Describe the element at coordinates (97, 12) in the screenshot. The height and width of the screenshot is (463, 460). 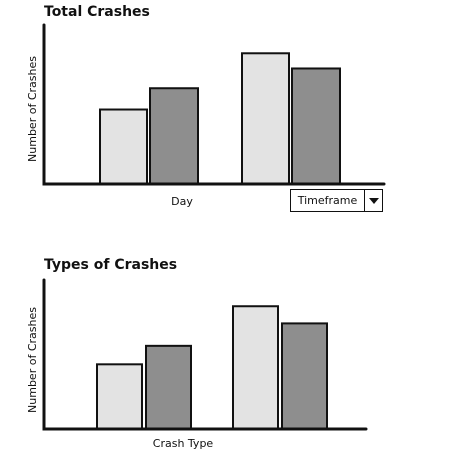
I see `chart-title: Total Crashes` at that location.